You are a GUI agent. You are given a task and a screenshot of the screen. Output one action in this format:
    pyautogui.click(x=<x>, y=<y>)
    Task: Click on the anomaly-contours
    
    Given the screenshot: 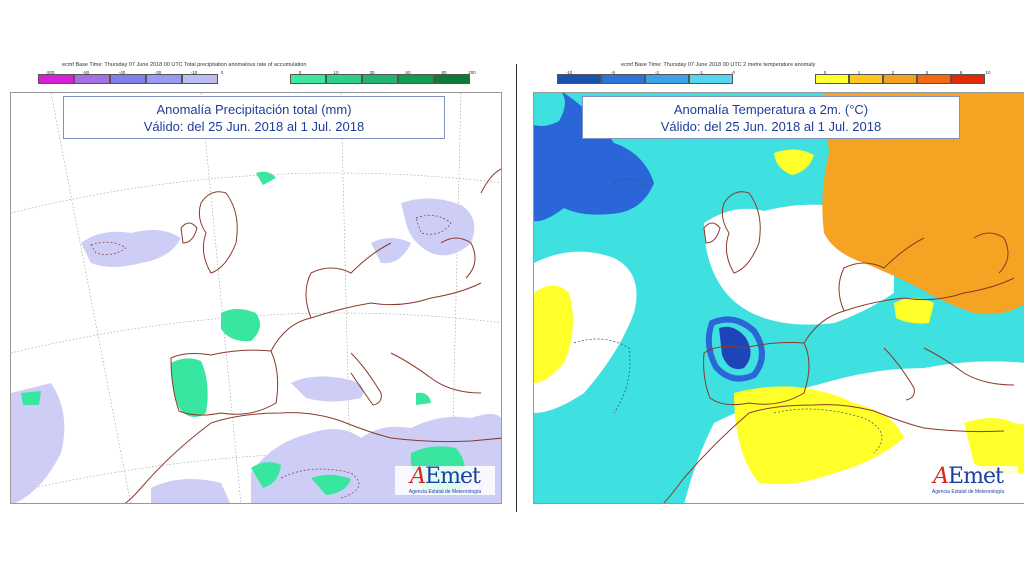 What is the action you would take?
    pyautogui.click(x=728, y=316)
    